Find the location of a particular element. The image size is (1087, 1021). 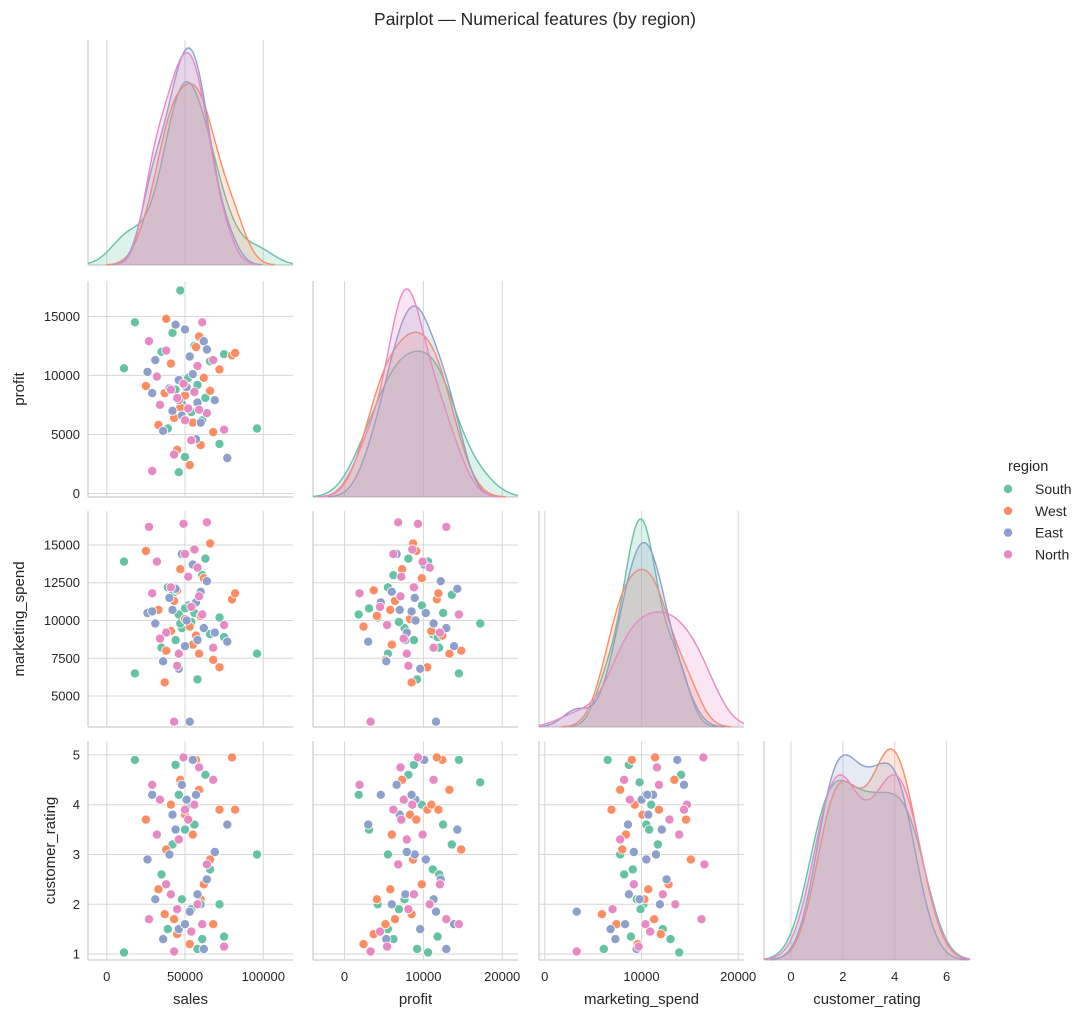

panel-sales-vs-sales is located at coordinates (190, 153).